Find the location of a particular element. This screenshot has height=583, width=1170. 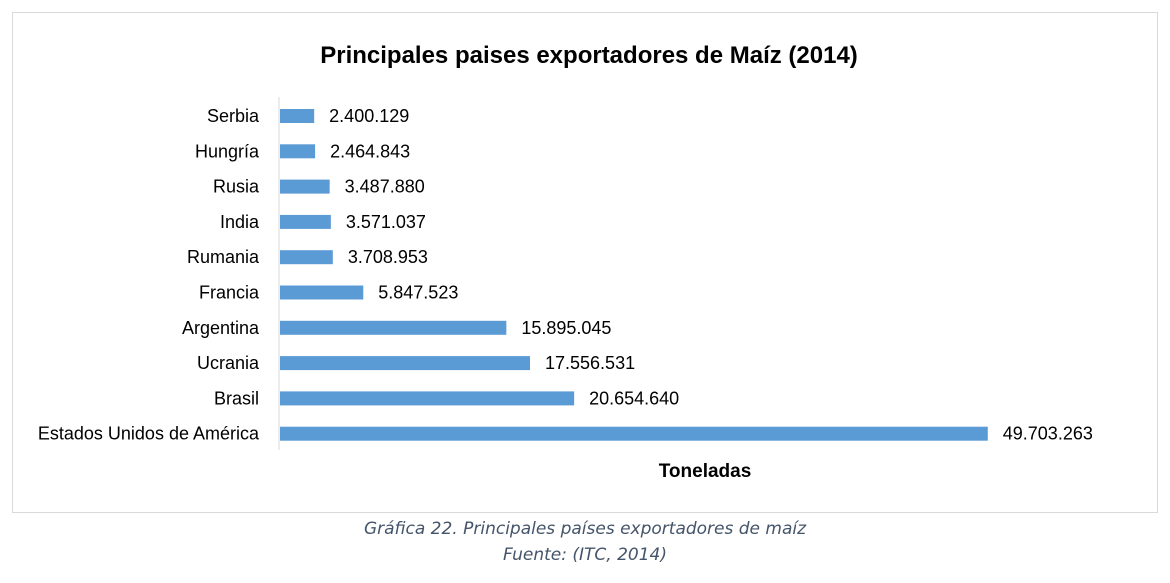

data-label: 3.487.880 is located at coordinates (385, 187).